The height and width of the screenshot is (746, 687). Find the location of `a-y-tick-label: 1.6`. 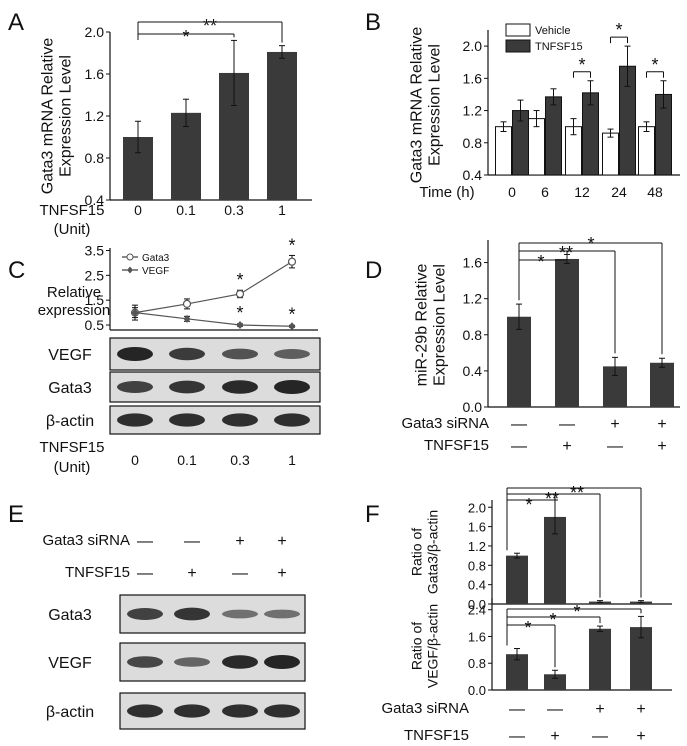

a-y-tick-label: 1.6 is located at coordinates (95, 74).